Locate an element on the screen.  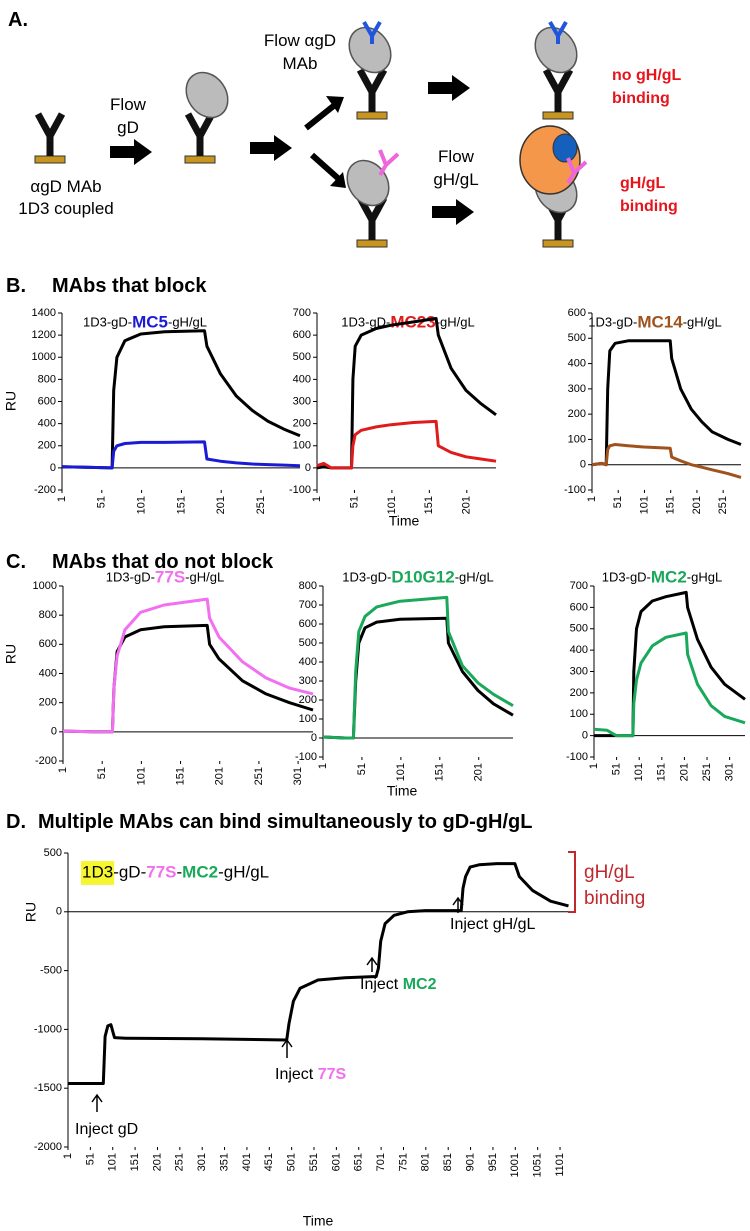
x-tick-label: 301 is located at coordinates (298, 776).